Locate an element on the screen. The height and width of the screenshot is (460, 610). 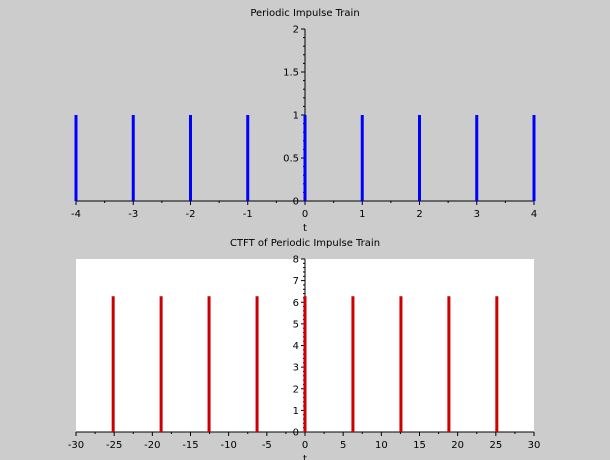
x-tick-label: 25 is located at coordinates (495, 445).